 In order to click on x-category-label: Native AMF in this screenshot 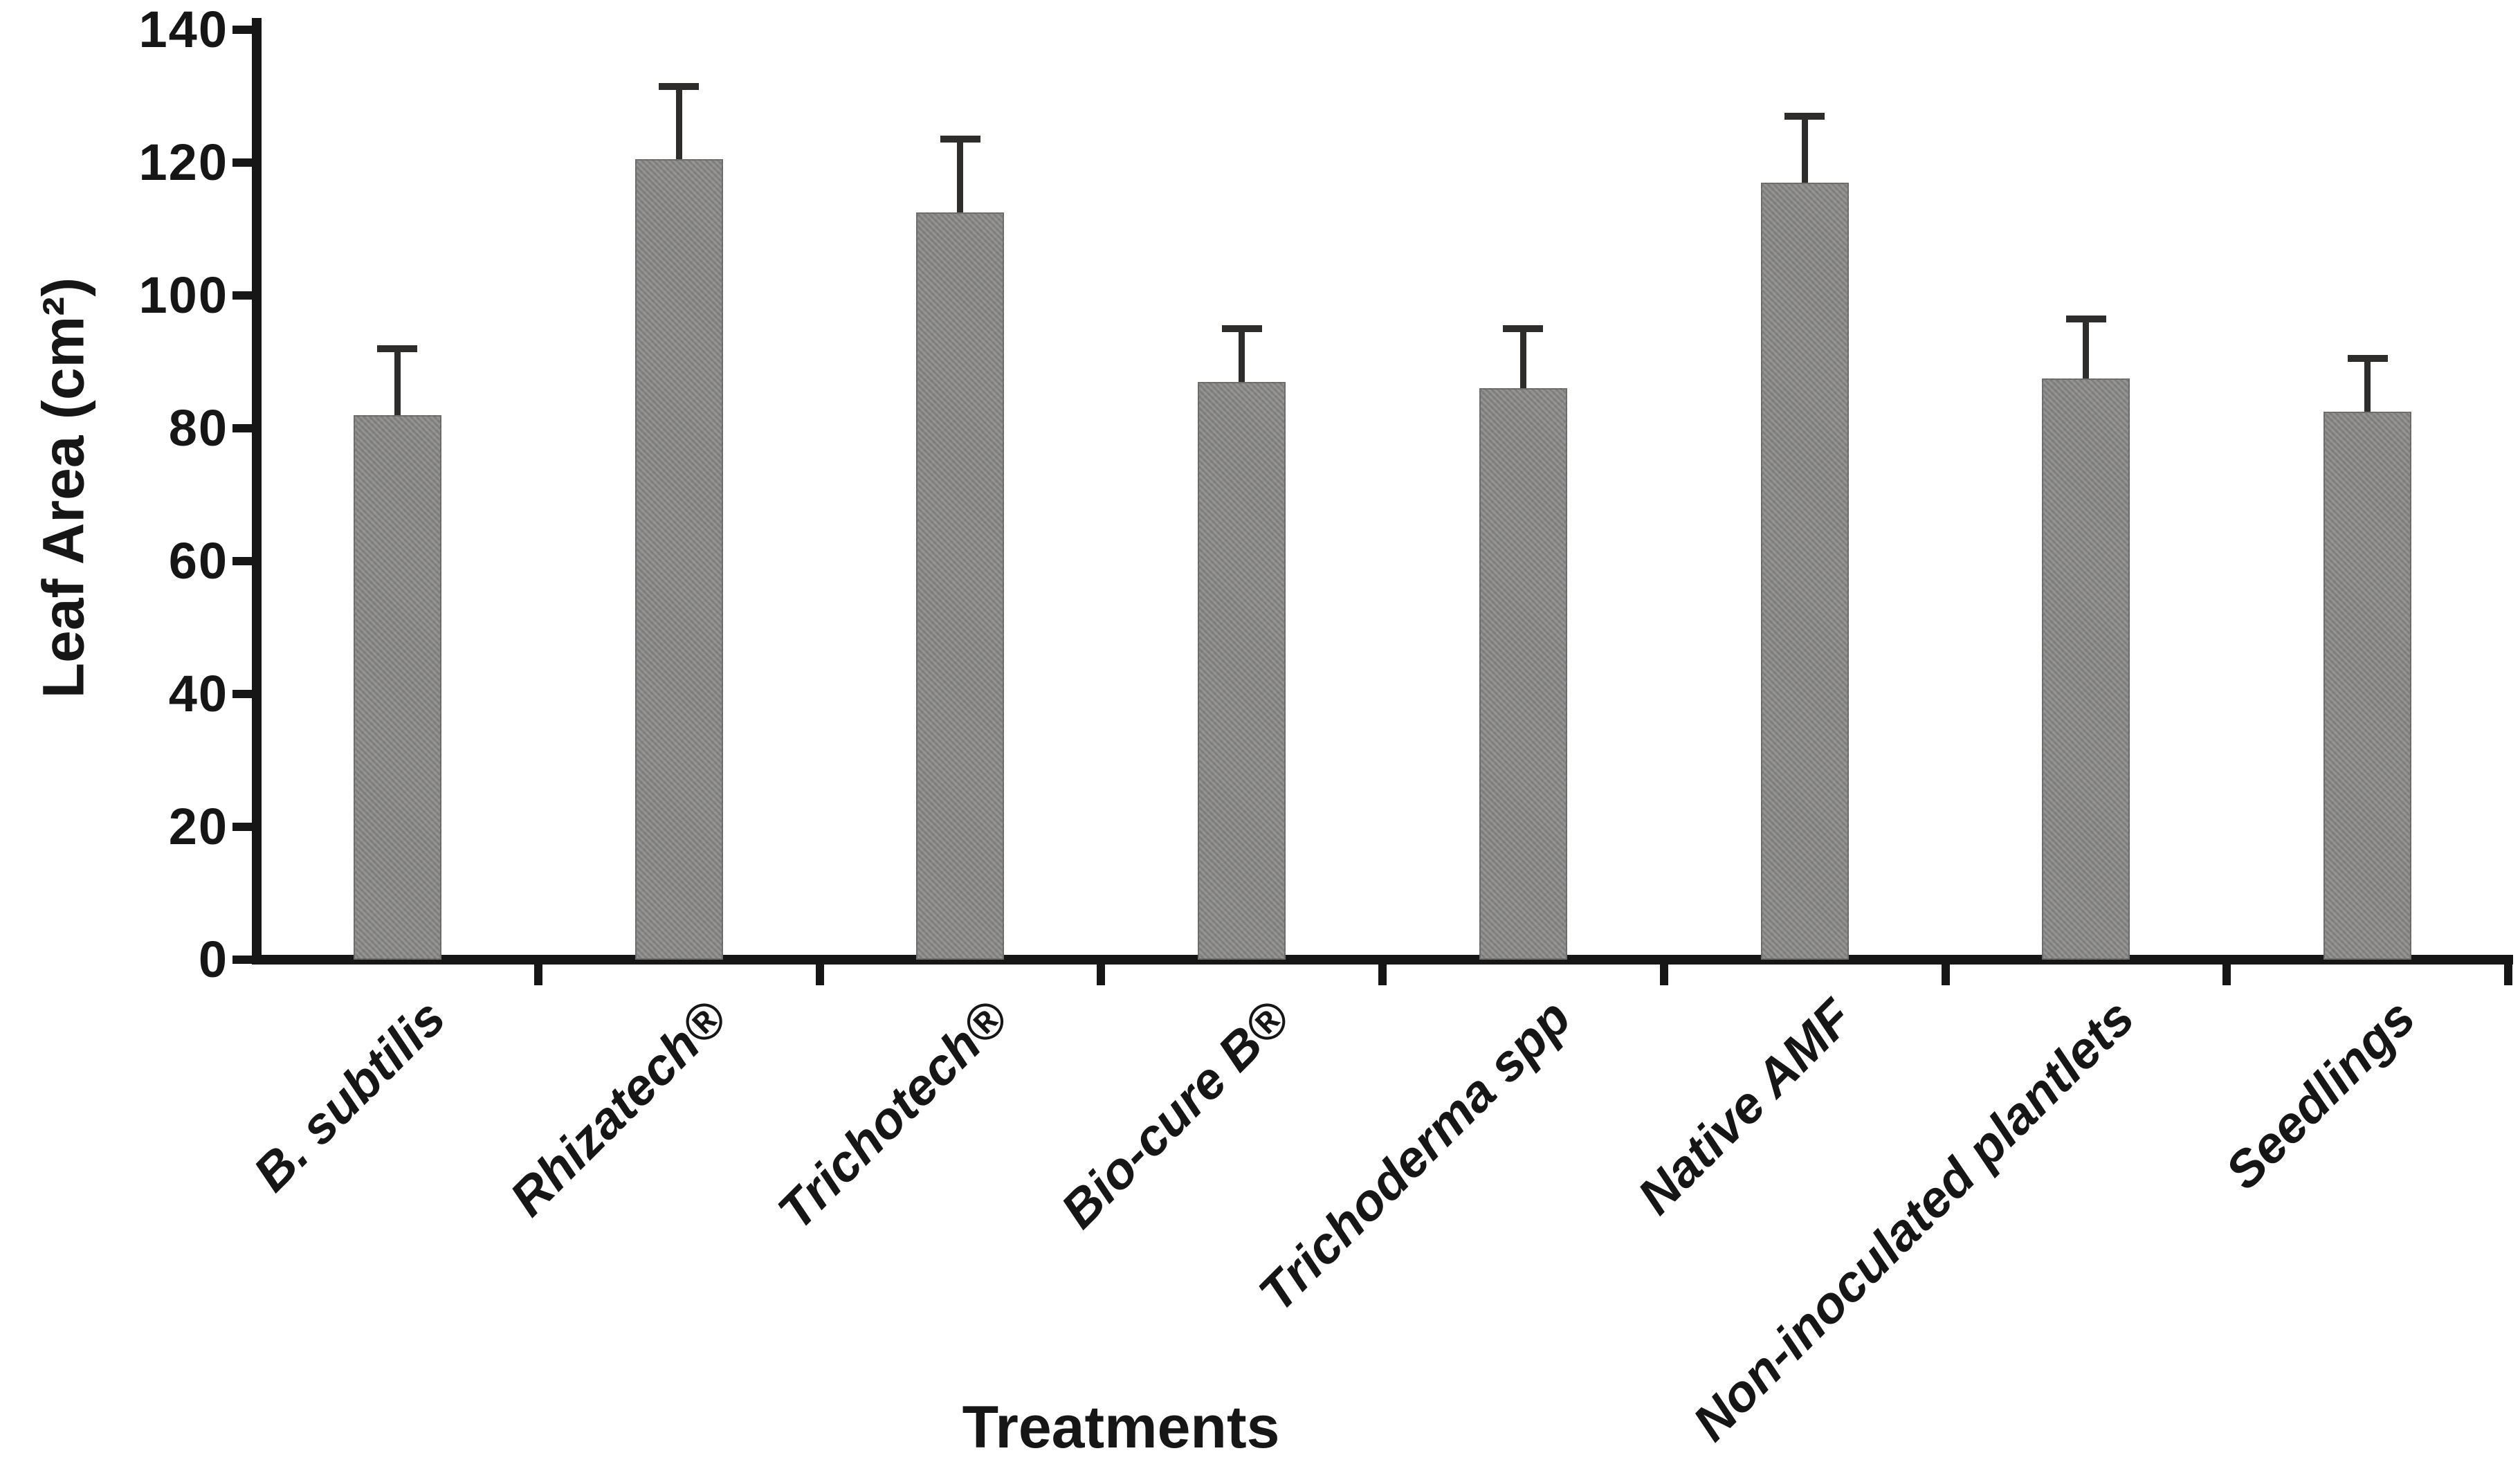, I will do `click(1745, 1107)`.